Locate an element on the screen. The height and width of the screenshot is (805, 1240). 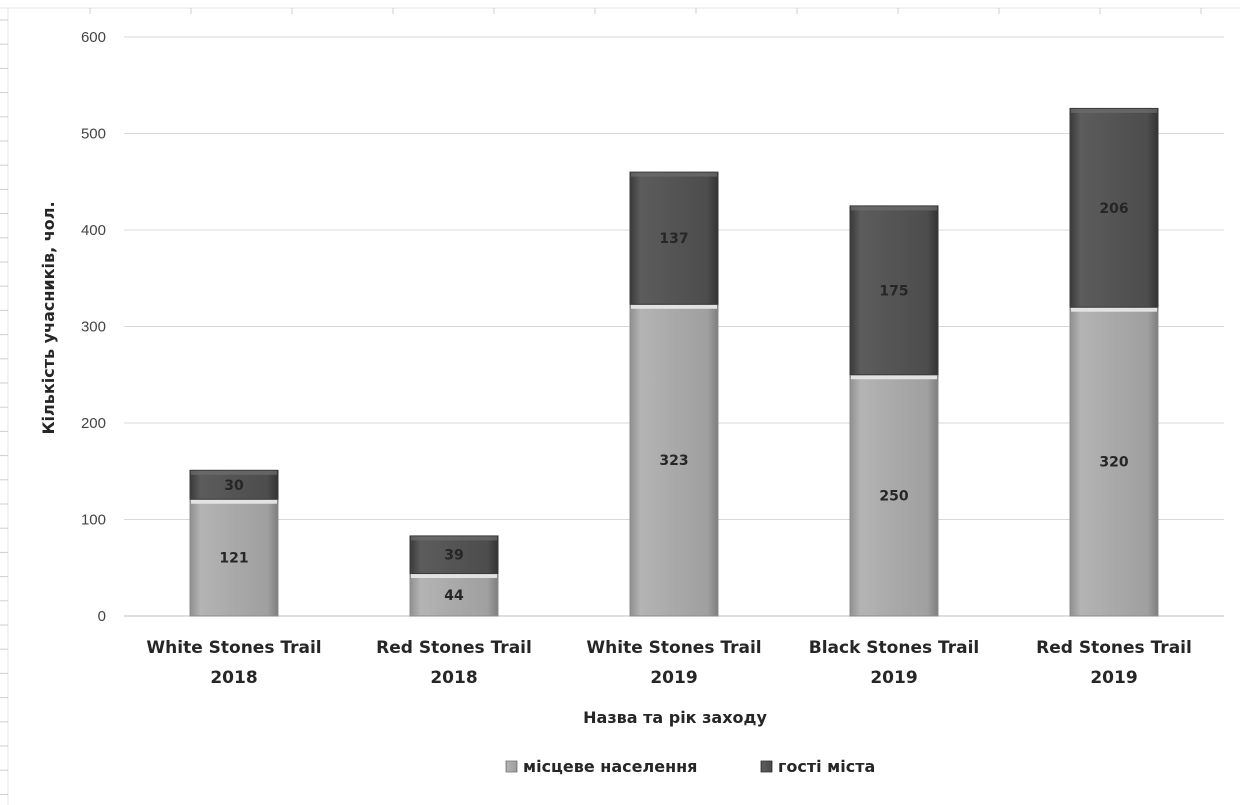
data-label-local: 44 is located at coordinates (454, 596).